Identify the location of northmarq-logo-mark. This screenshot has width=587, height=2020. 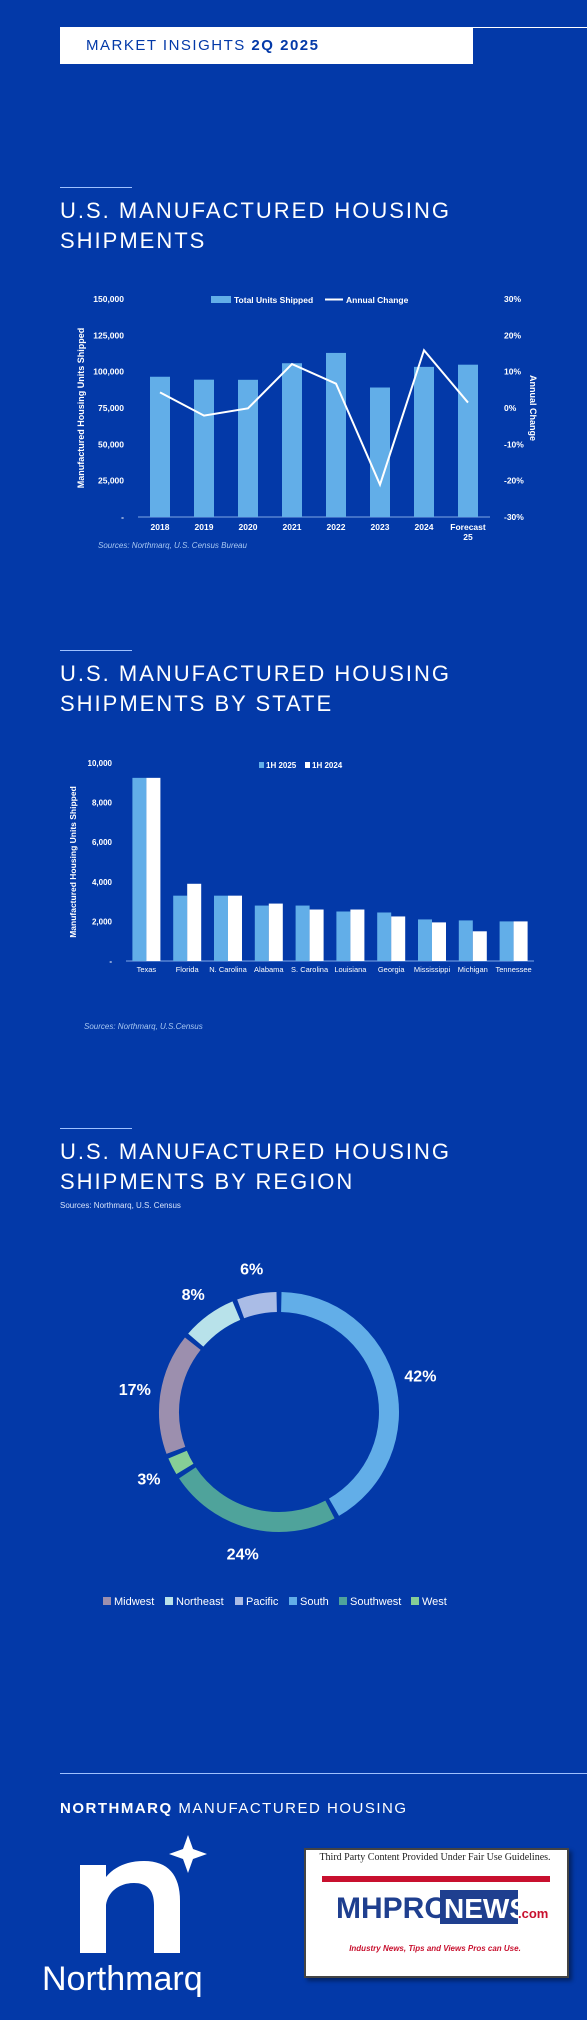
(143, 1894).